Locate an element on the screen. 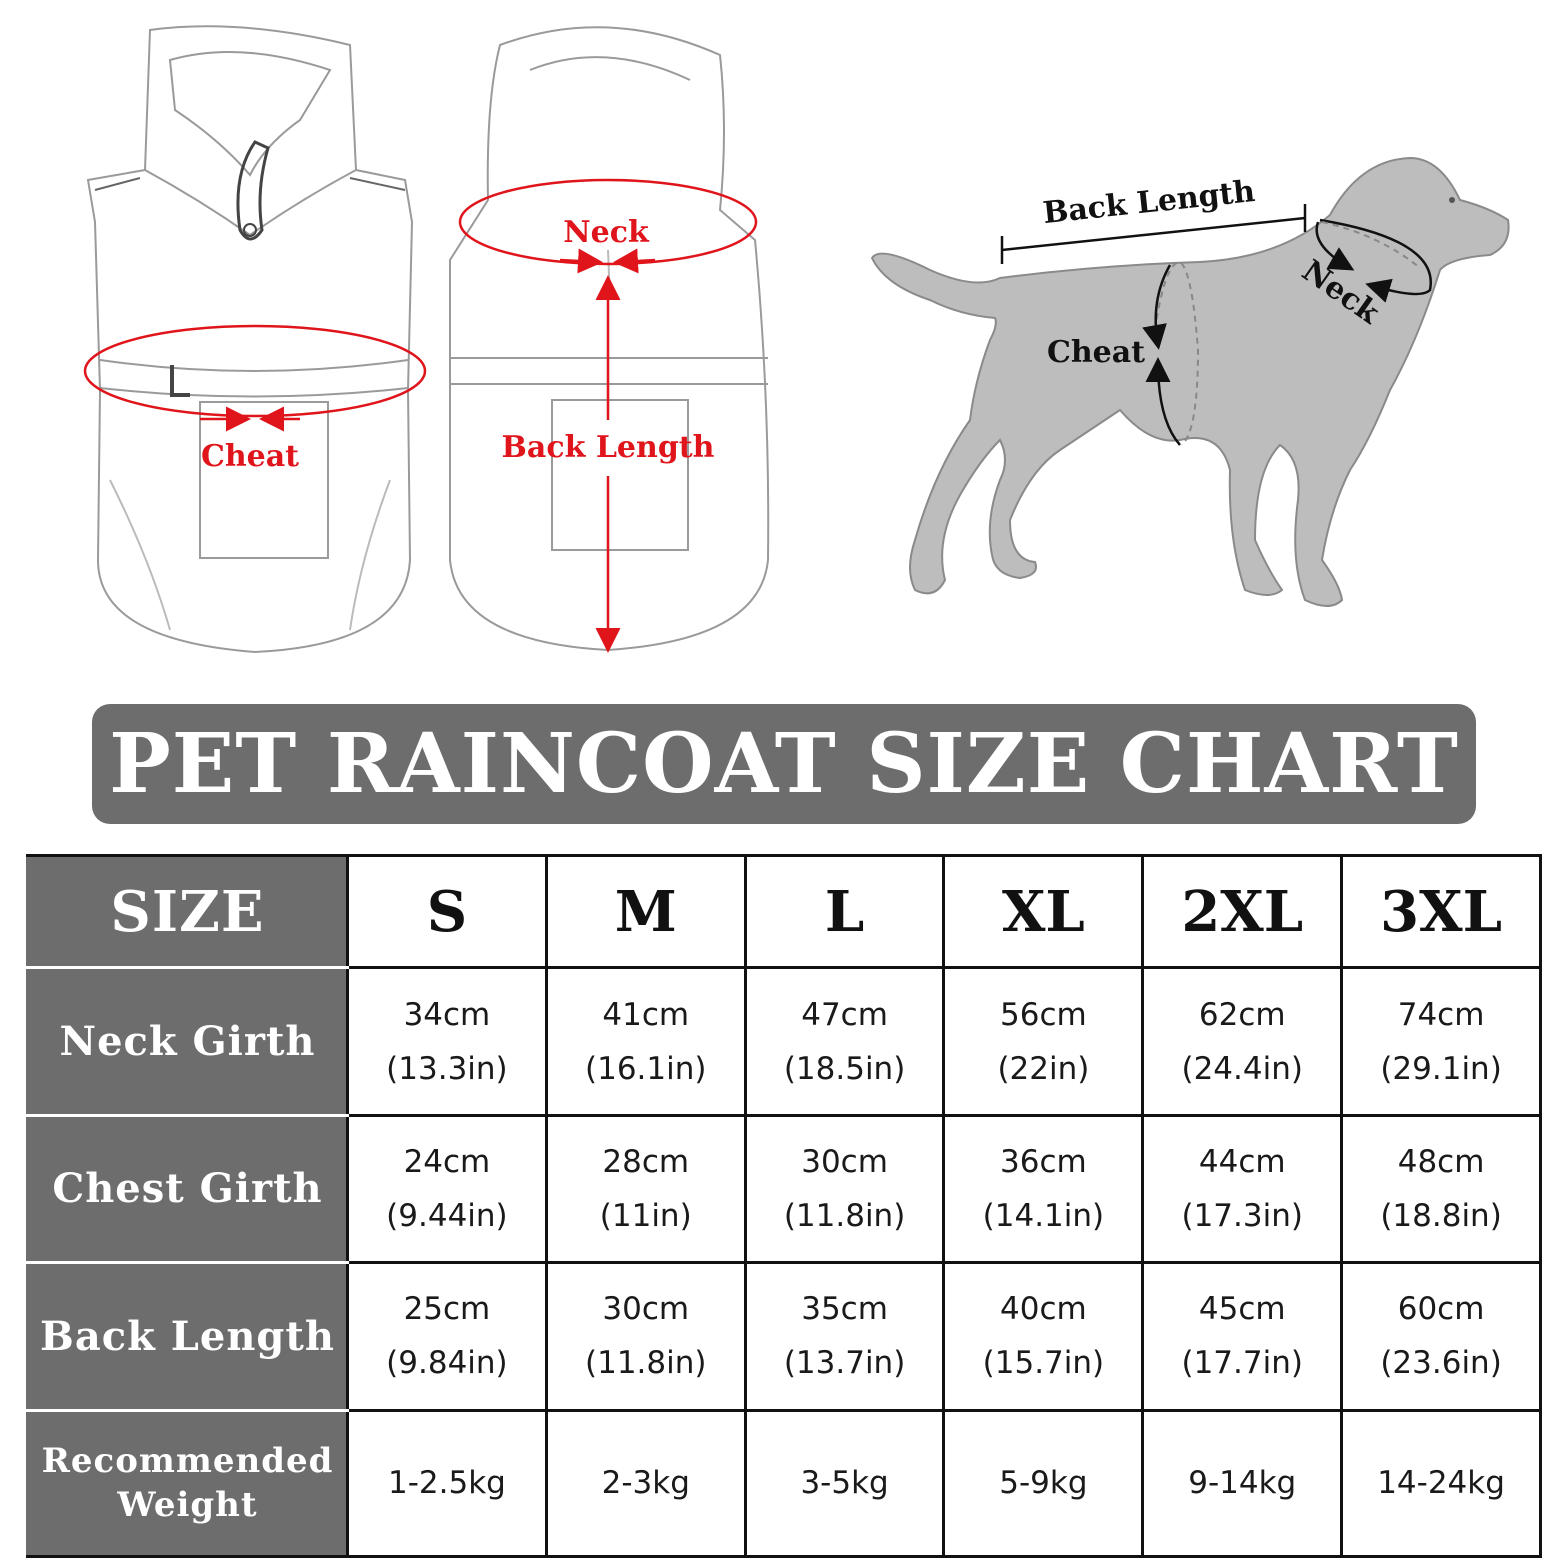  table-cell: 60cm (23.6in) is located at coordinates (1441, 1336).